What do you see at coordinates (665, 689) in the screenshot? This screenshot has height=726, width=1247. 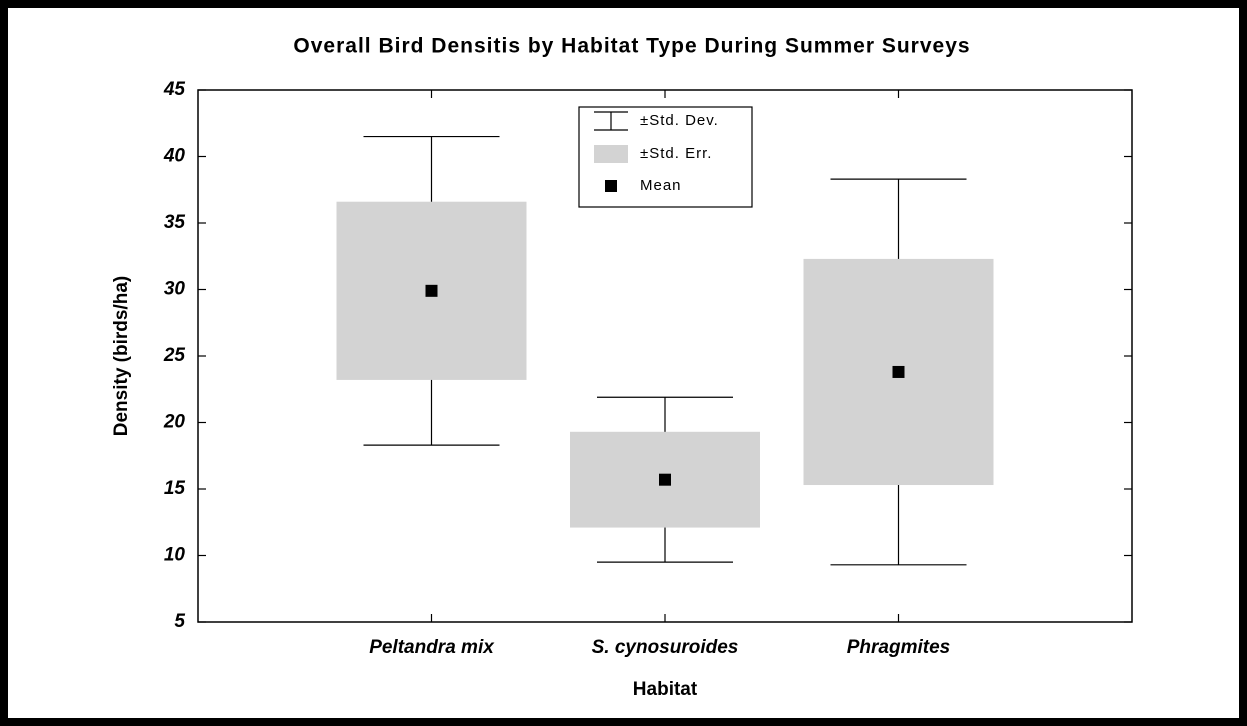 I see `x-axis-label: Habitat` at bounding box center [665, 689].